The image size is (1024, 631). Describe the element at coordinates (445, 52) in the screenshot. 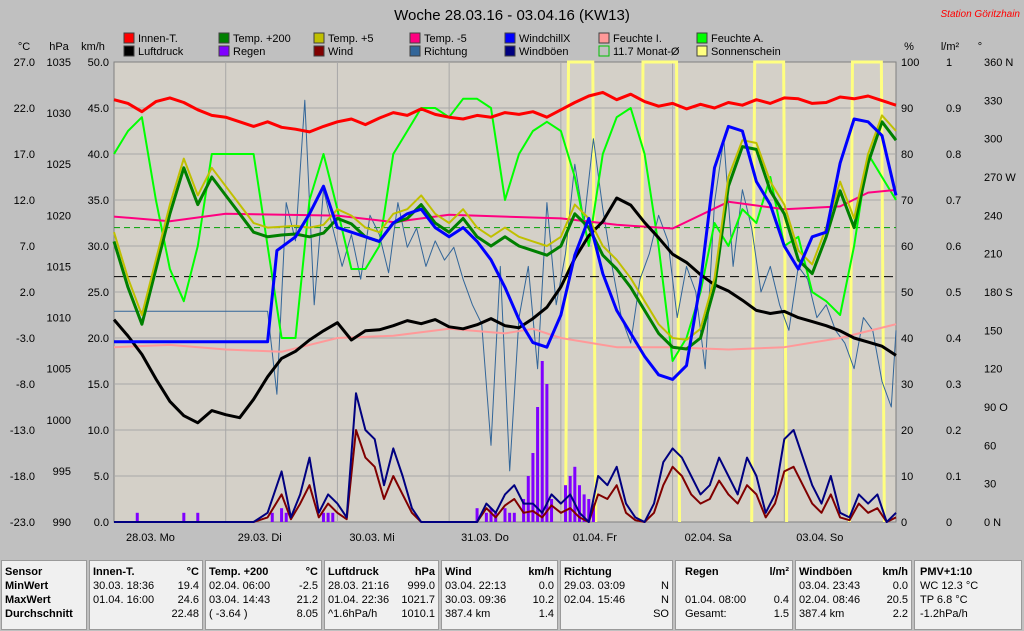

I see `legend-label: Richtung` at that location.